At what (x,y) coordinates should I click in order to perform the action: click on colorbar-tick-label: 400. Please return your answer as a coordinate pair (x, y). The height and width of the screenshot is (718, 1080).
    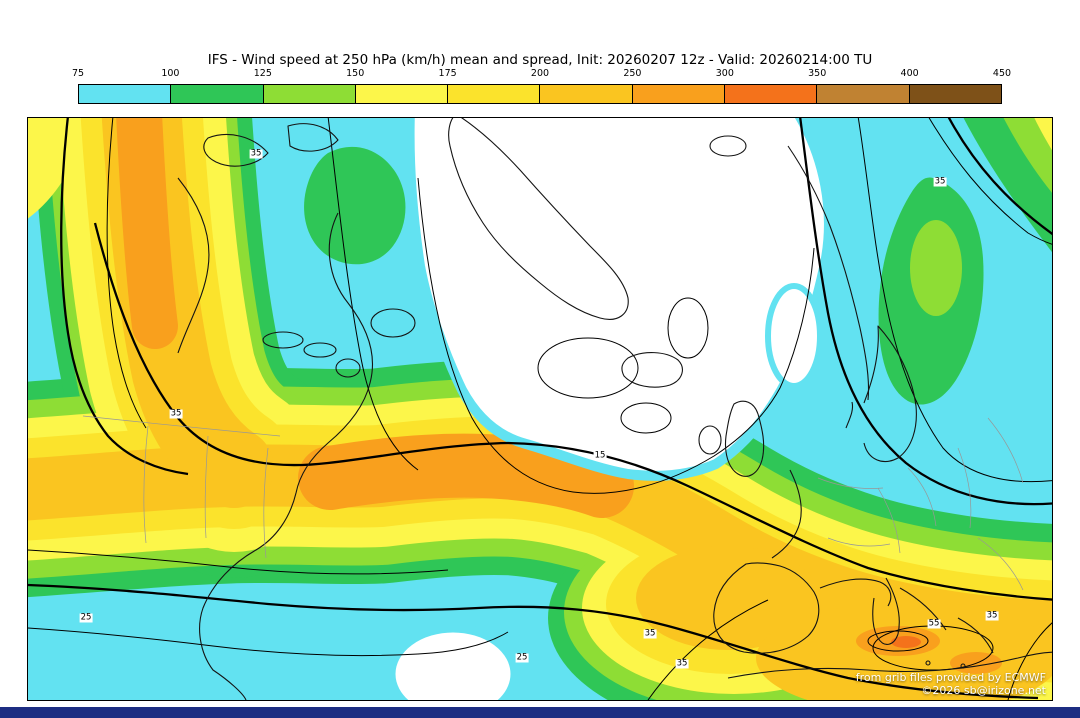
    Looking at the image, I should click on (909, 73).